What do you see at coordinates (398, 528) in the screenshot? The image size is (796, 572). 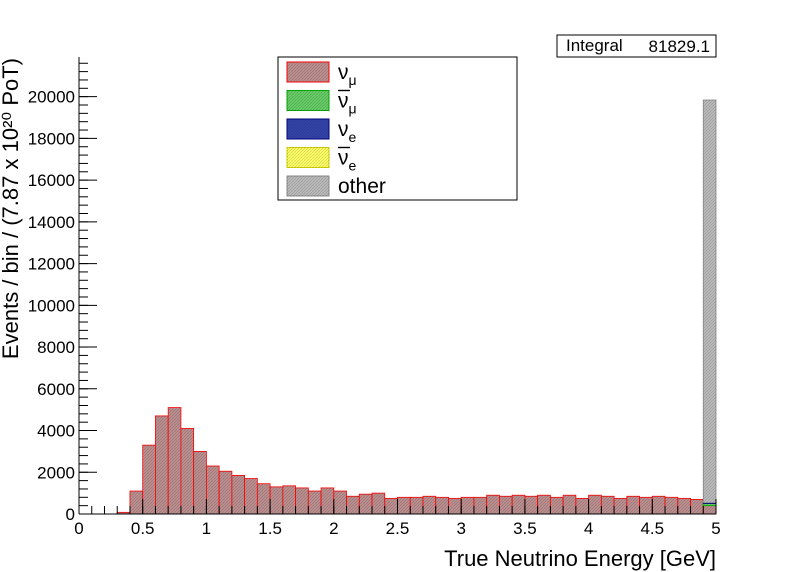 I see `x-tick-label: 2.5` at bounding box center [398, 528].